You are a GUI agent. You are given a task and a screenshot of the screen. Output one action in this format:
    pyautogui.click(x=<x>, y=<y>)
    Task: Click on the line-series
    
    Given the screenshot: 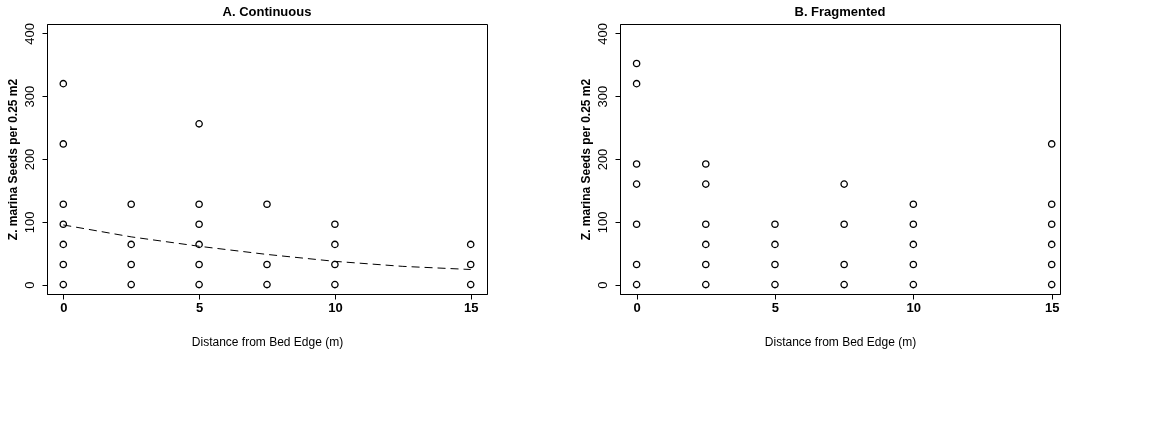 What is the action you would take?
    pyautogui.click(x=267, y=247)
    